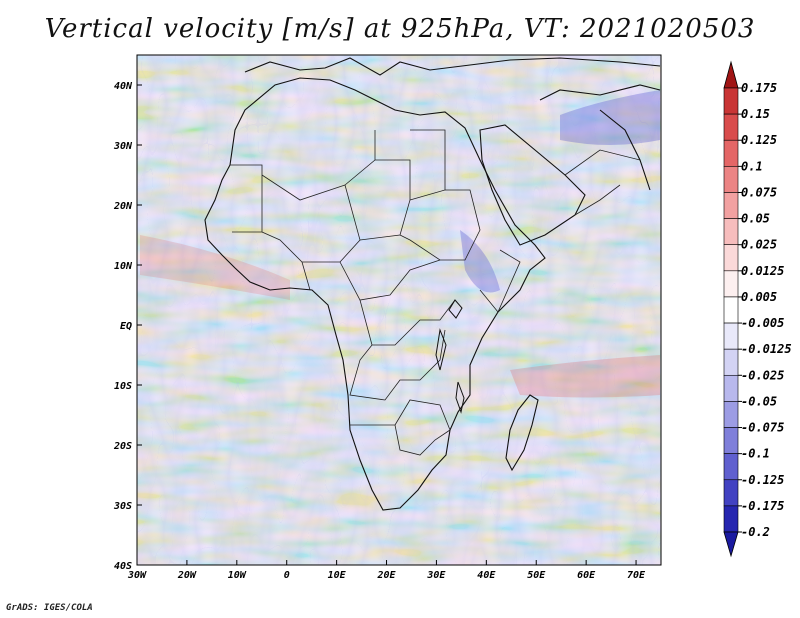  What do you see at coordinates (759, 245) in the screenshot?
I see `colorbar-label: 0.025` at bounding box center [759, 245].